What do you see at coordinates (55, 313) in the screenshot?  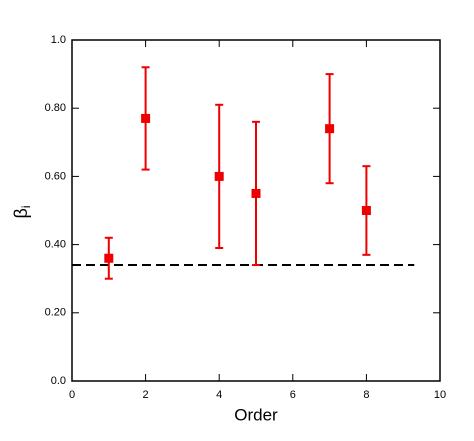 I see `y-tick-label: 0.20` at bounding box center [55, 313].